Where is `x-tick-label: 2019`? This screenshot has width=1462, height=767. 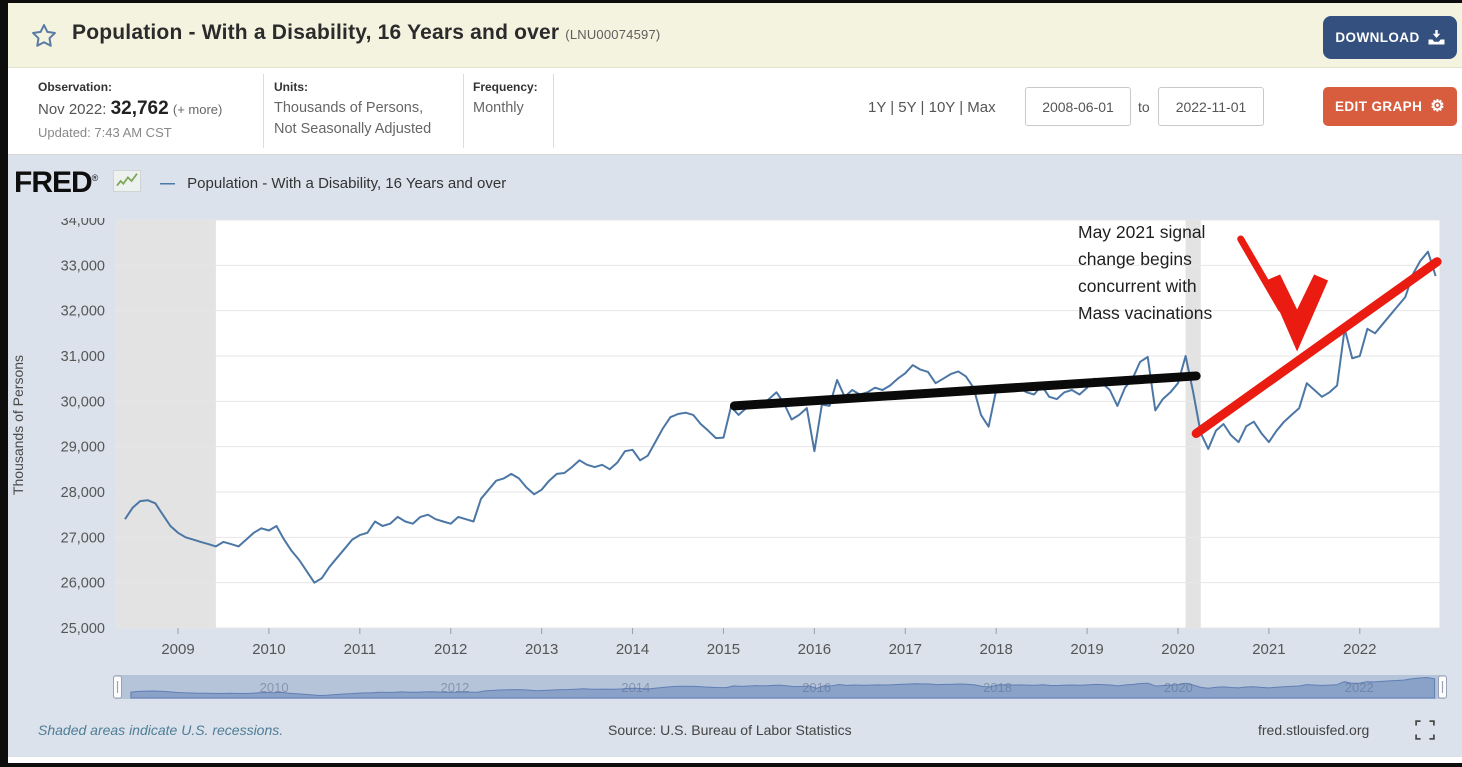 x-tick-label: 2019 is located at coordinates (1086, 649).